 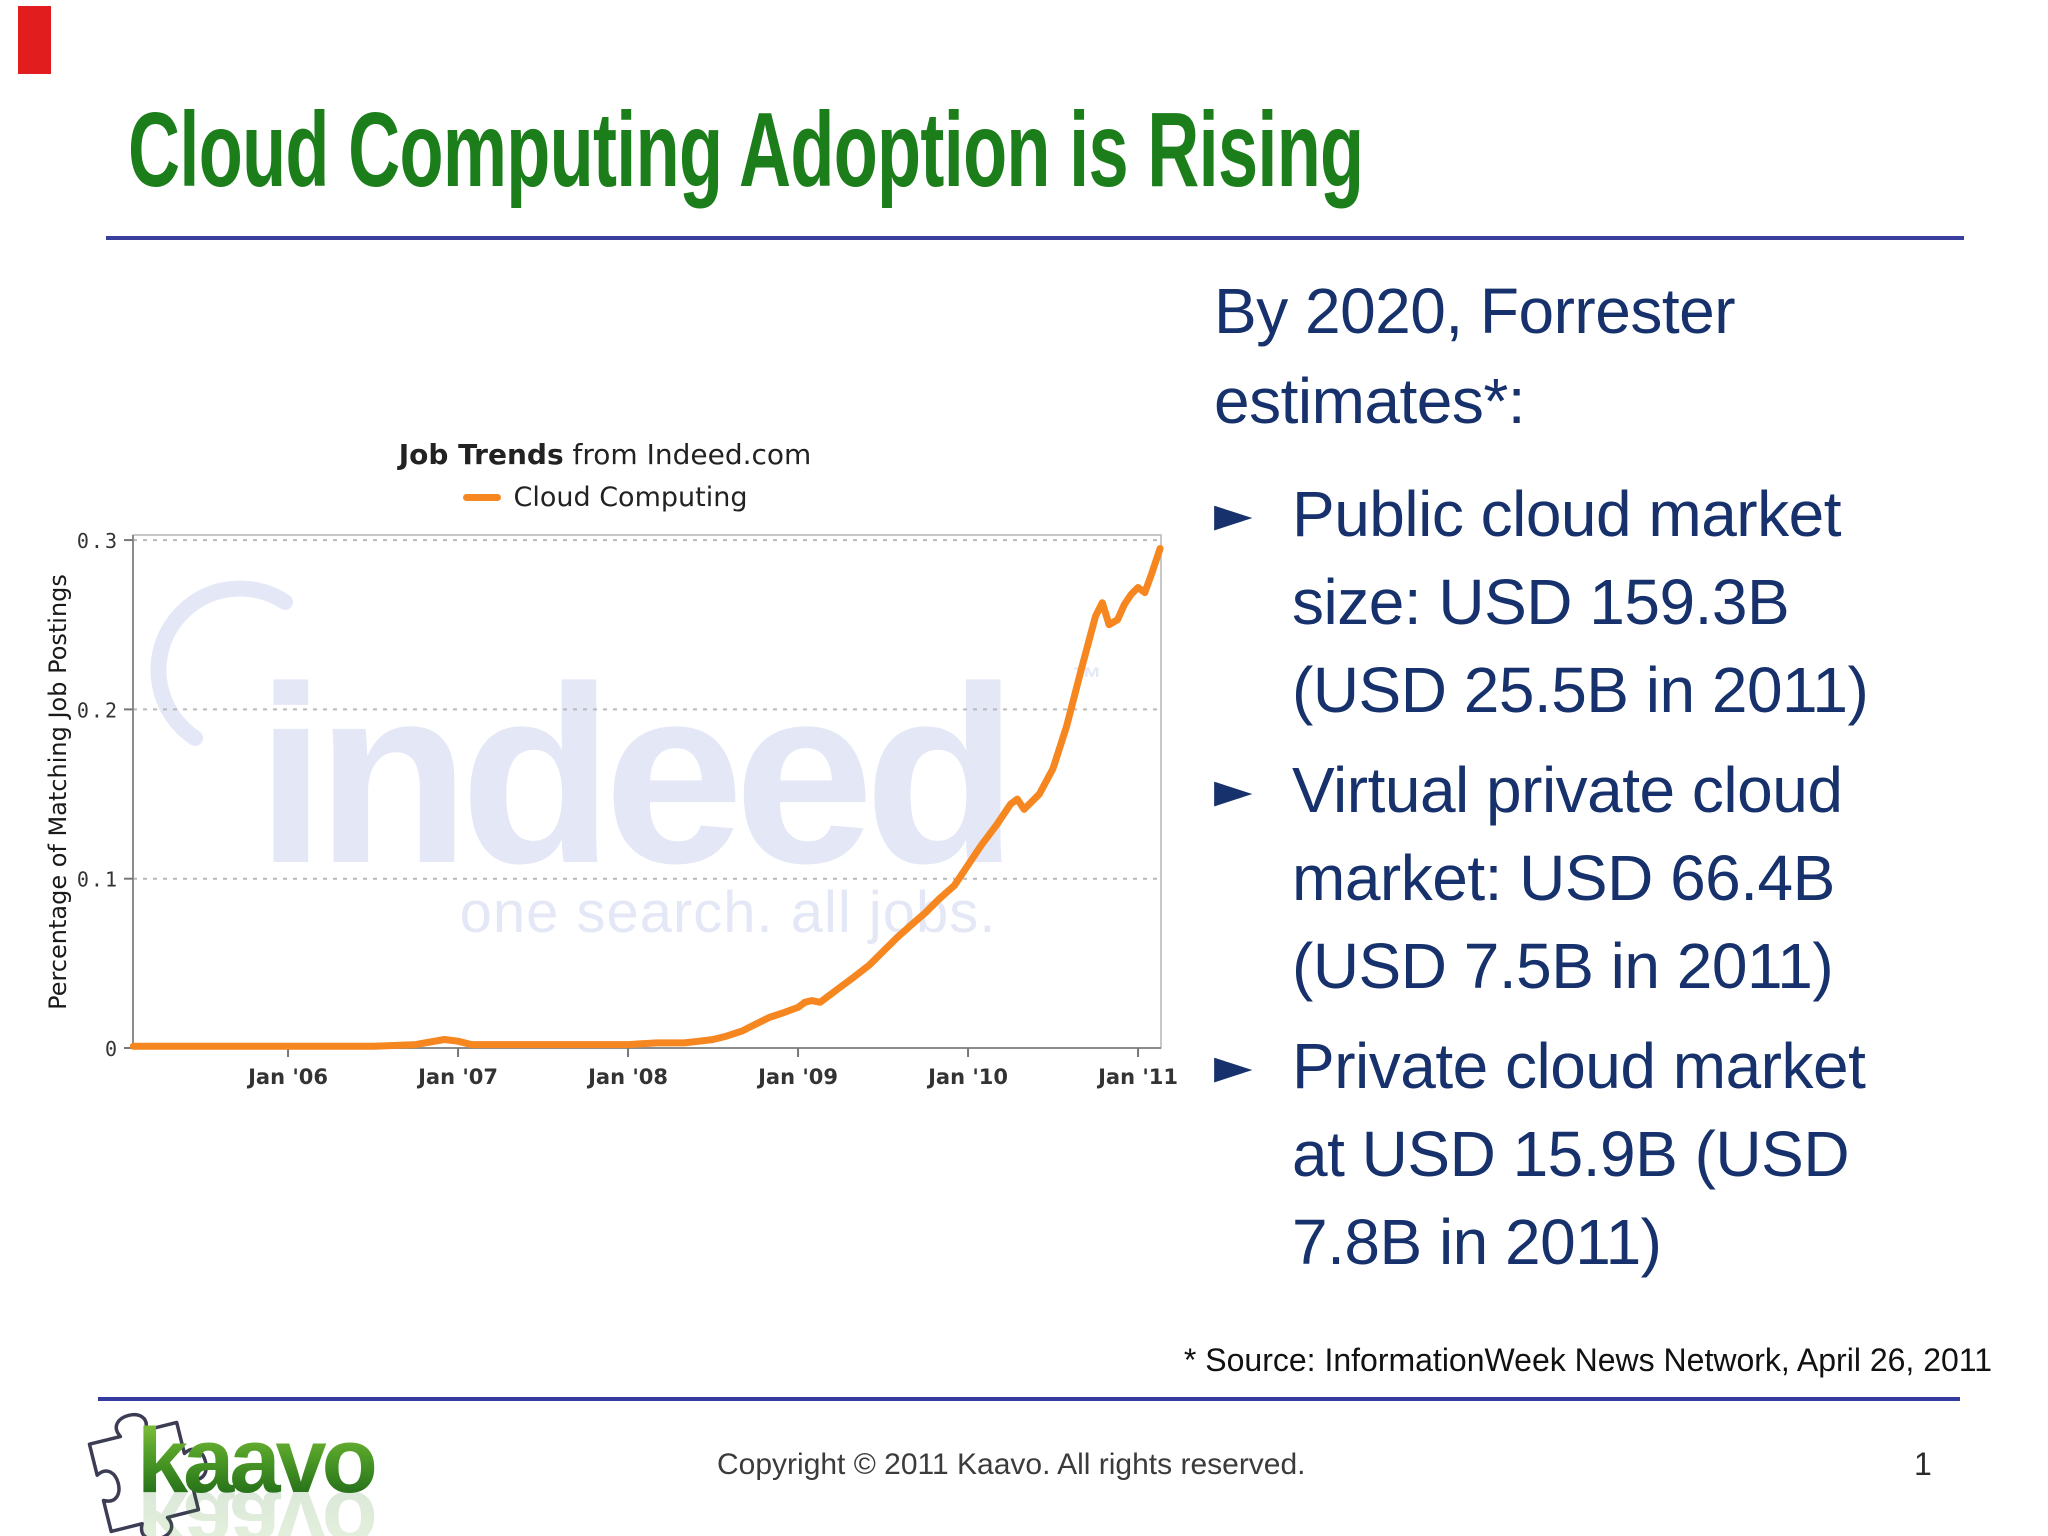 I want to click on red-accent-marker, so click(x=34, y=40).